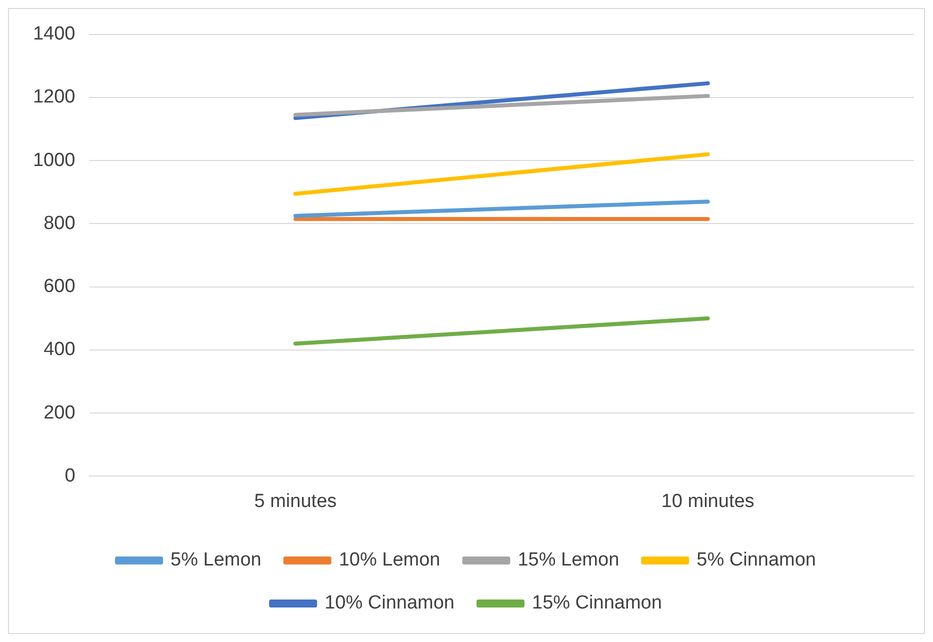 The width and height of the screenshot is (933, 642). What do you see at coordinates (60, 287) in the screenshot?
I see `y-tick-label: 600` at bounding box center [60, 287].